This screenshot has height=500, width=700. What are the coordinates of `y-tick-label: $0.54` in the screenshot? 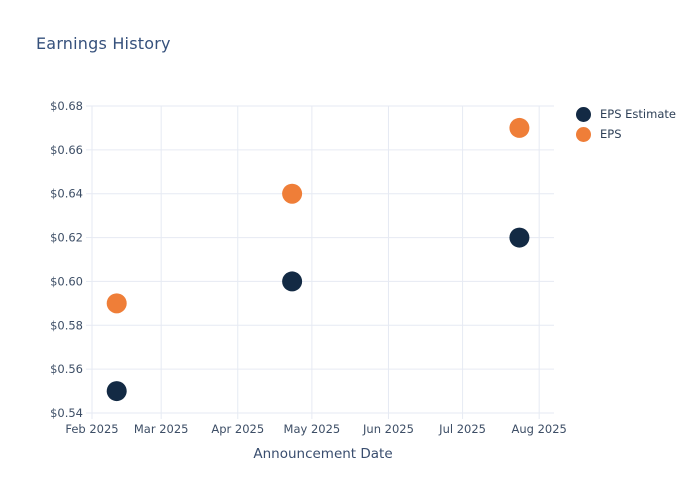 It's located at (66, 413).